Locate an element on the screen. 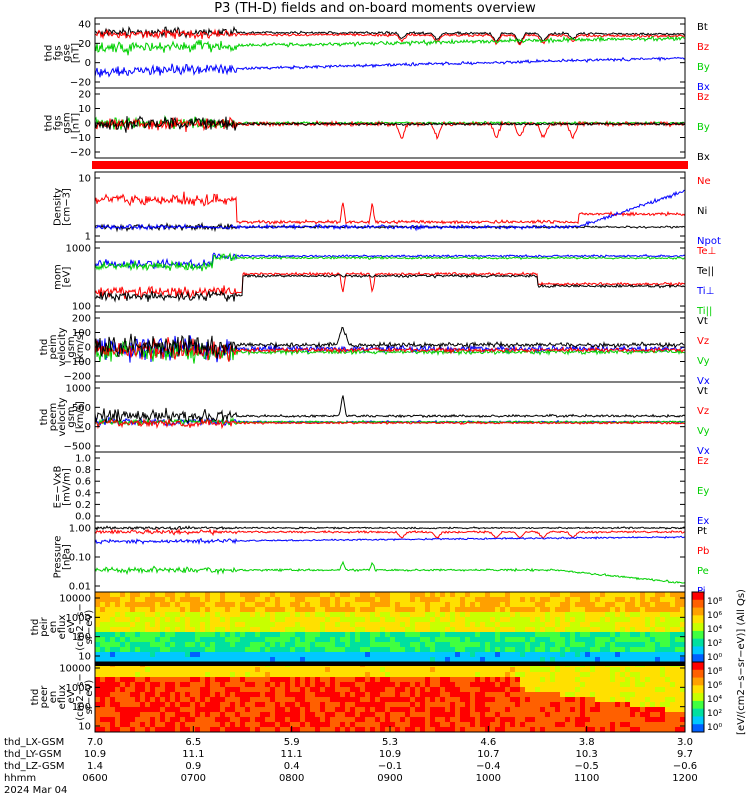 Image resolution: width=750 pixels, height=800 pixels. y-axis-label: Pressure is located at coordinates (58, 557).